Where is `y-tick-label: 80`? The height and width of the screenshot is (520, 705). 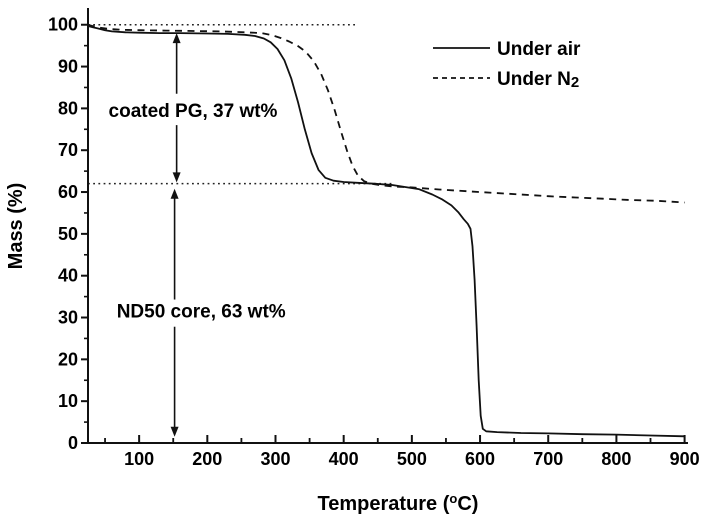
y-tick-label: 80 is located at coordinates (68, 108).